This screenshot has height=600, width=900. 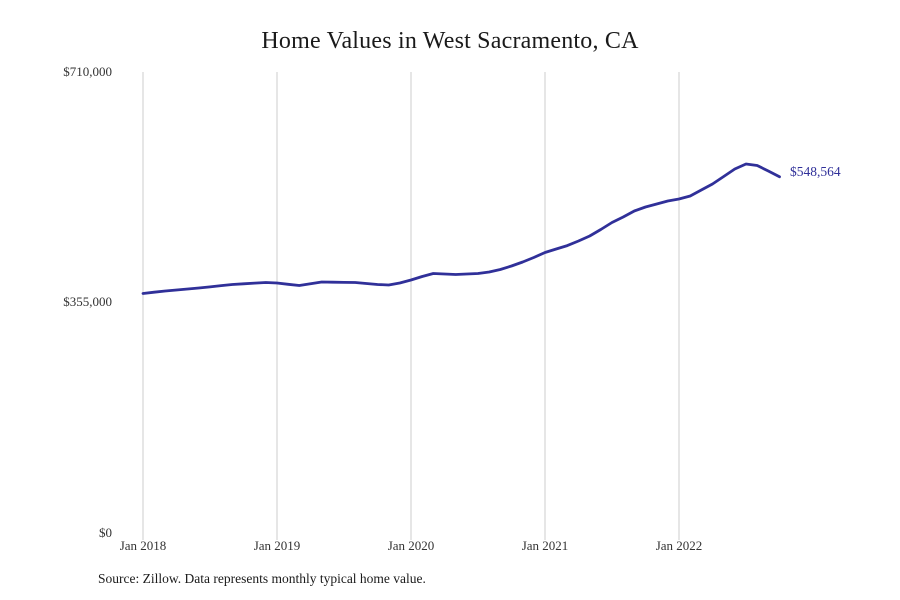 I want to click on end-value-annotation: $548,564, so click(x=815, y=171).